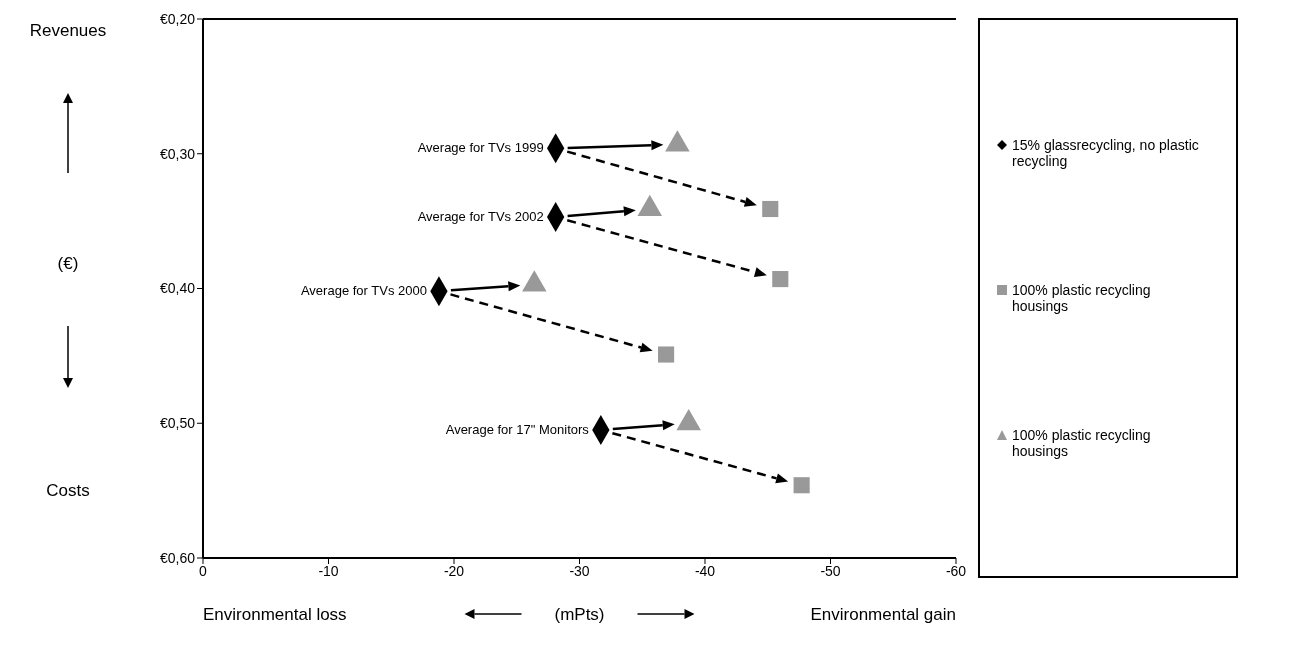  Describe the element at coordinates (454, 570) in the screenshot. I see `x-tick-label: -20` at that location.